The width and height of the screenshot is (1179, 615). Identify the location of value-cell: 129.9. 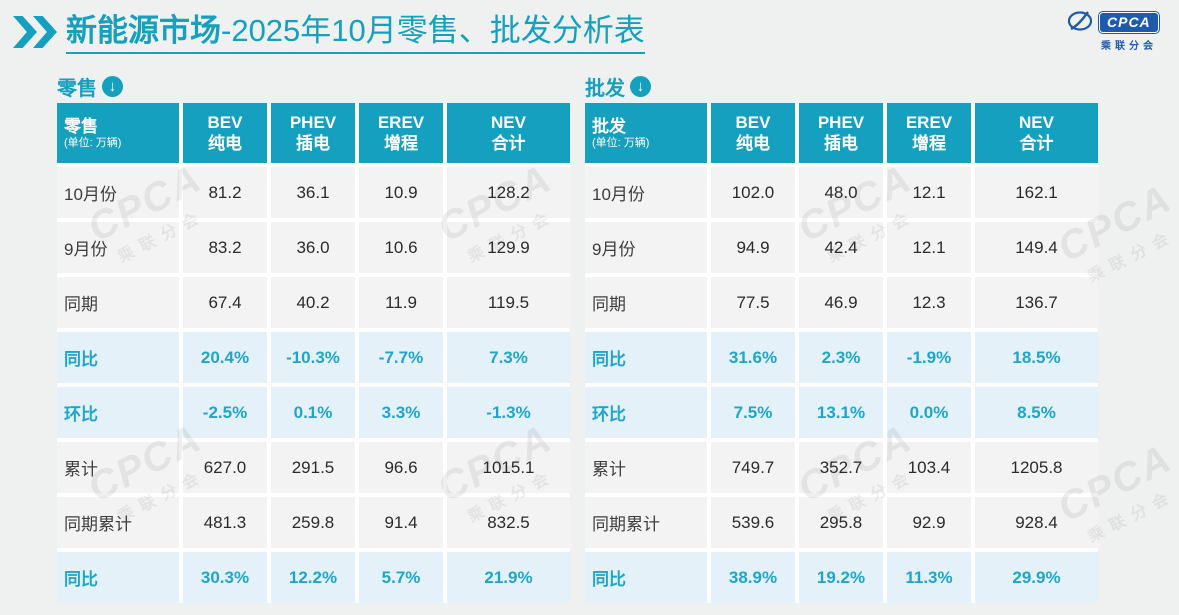
(508, 247).